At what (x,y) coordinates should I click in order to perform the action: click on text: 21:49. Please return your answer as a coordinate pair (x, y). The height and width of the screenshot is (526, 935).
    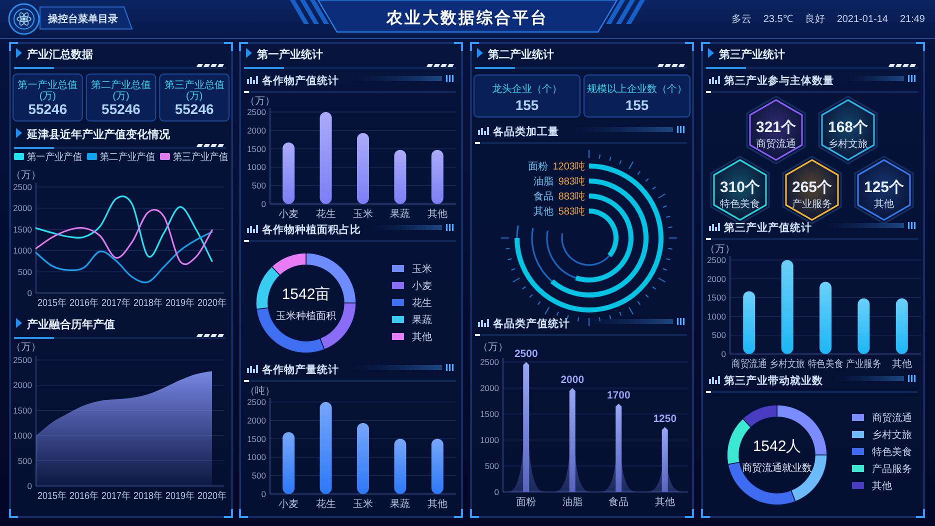
    Looking at the image, I should click on (913, 19).